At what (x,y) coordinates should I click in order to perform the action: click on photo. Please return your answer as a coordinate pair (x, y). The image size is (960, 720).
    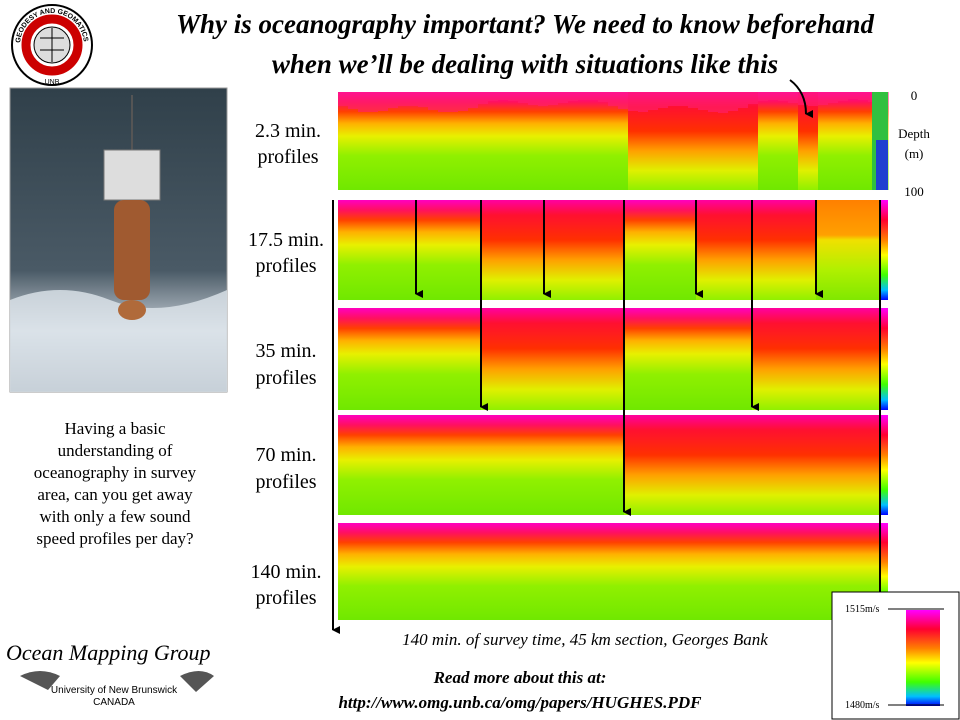
    Looking at the image, I should click on (118, 240).